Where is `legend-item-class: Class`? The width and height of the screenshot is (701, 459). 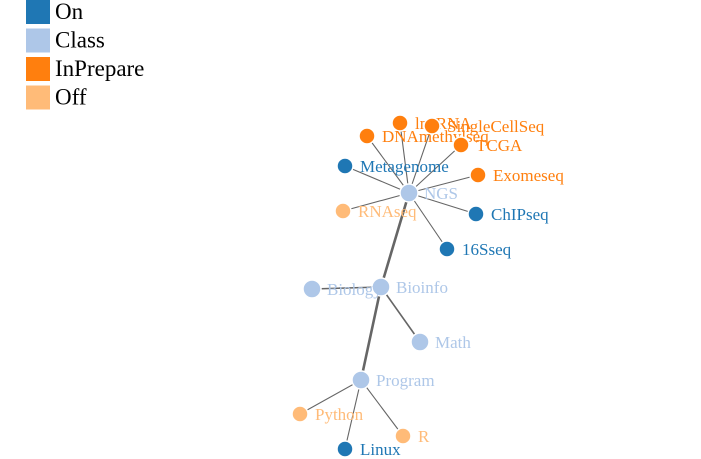
legend-item-class: Class is located at coordinates (65, 40).